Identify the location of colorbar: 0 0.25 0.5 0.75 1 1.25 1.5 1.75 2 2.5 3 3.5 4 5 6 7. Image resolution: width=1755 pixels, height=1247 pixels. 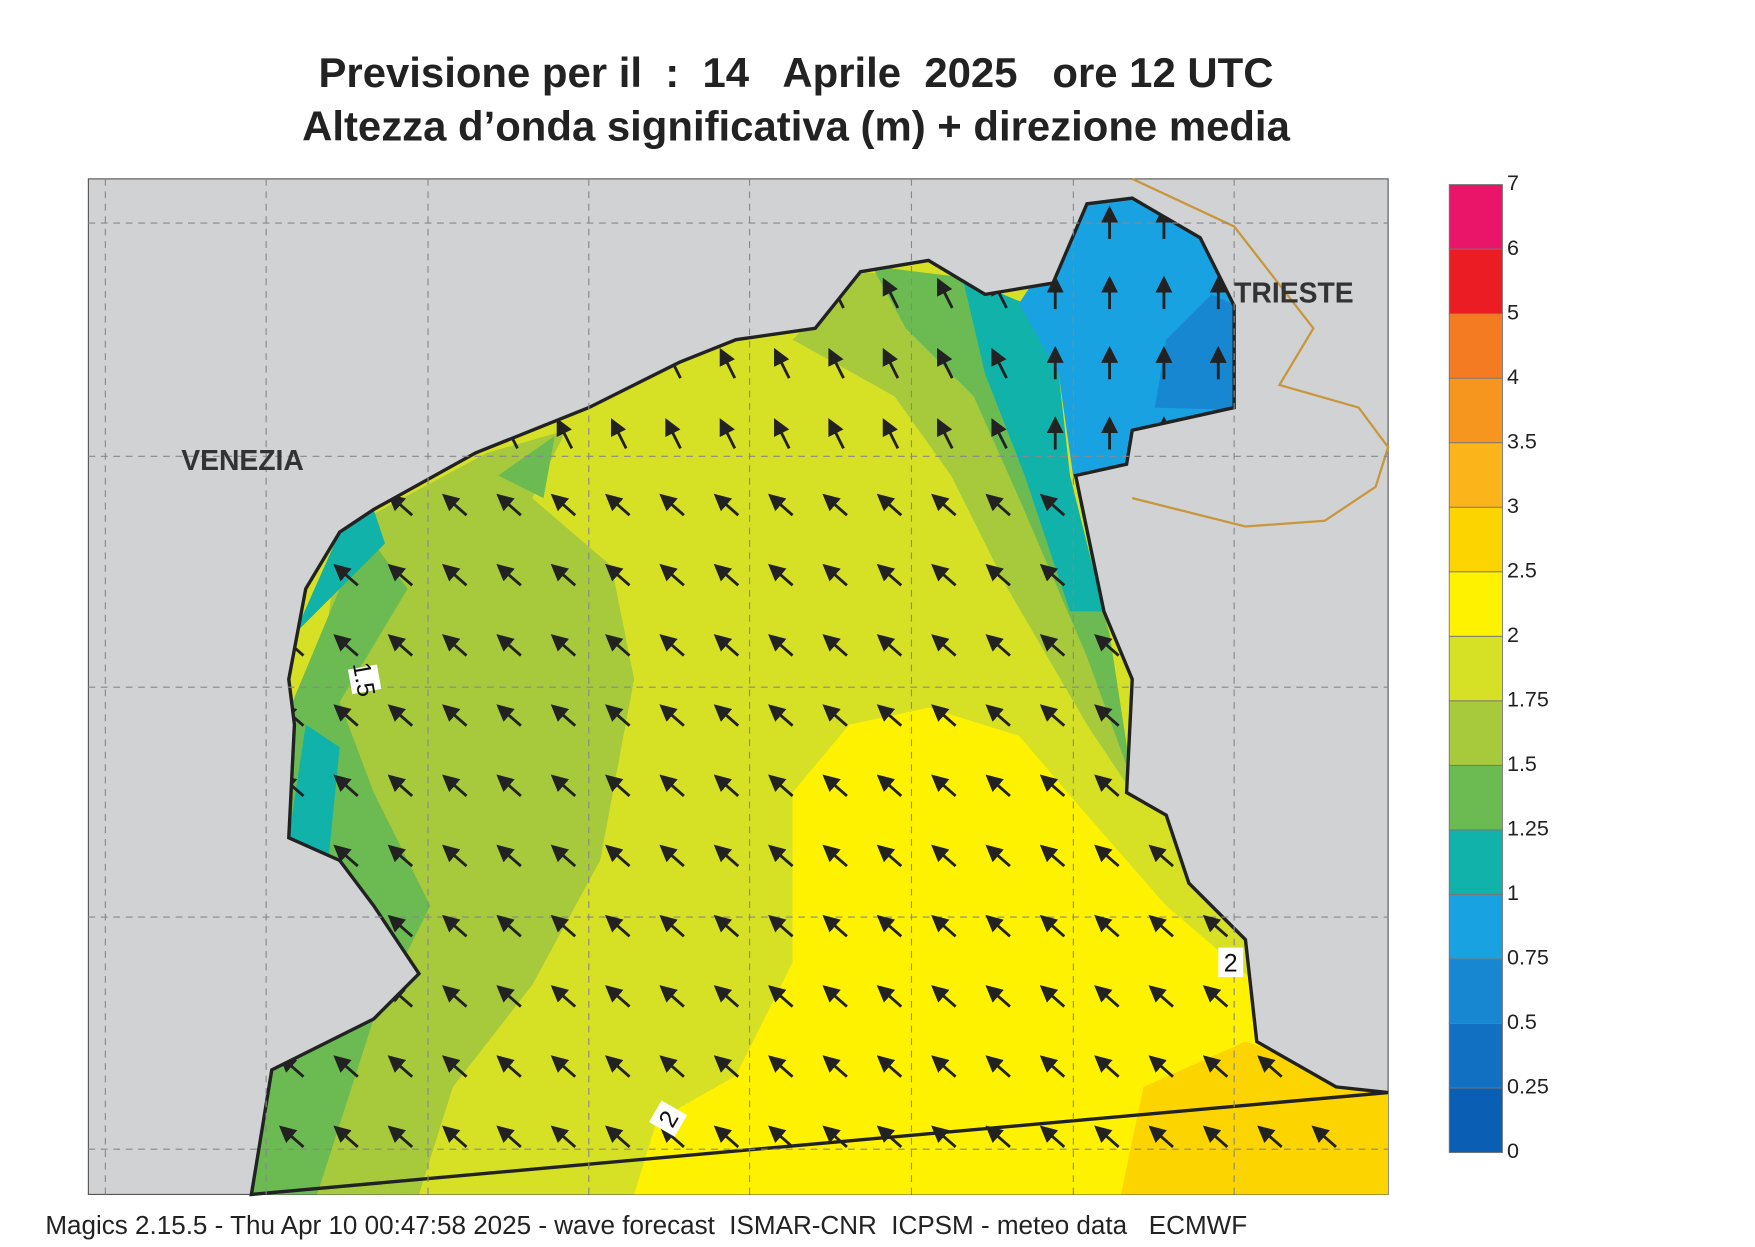
(1498, 667).